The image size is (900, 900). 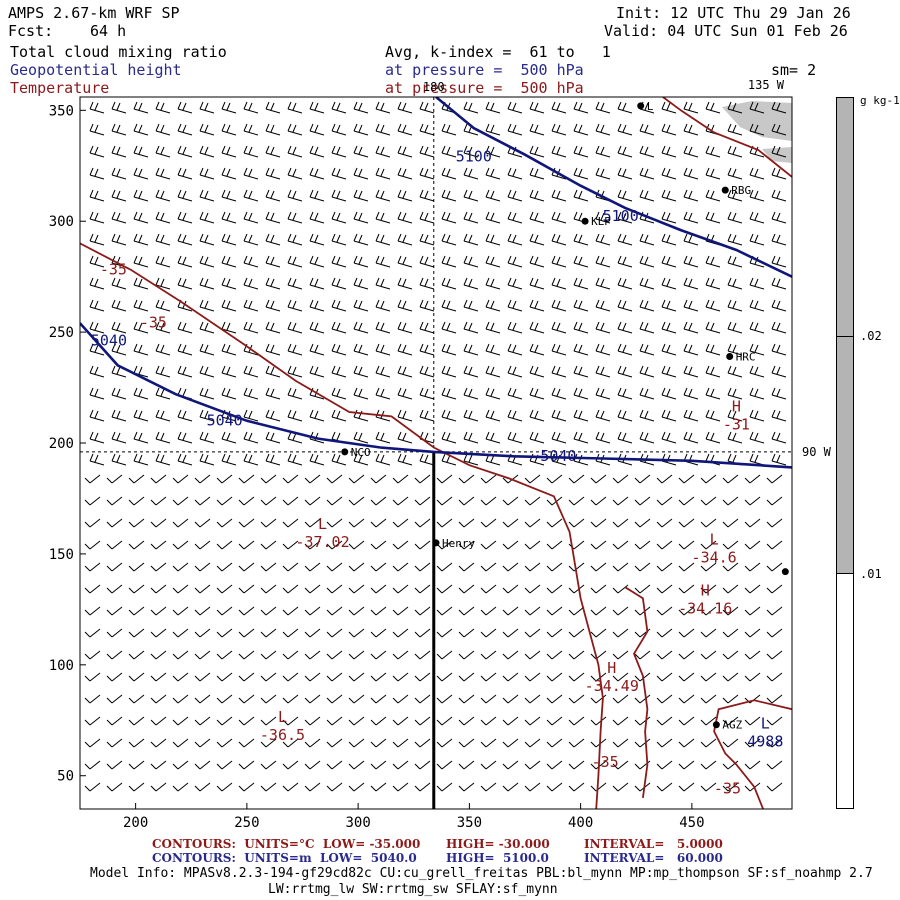 I want to click on y-tick-label: 300, so click(x=61, y=222).